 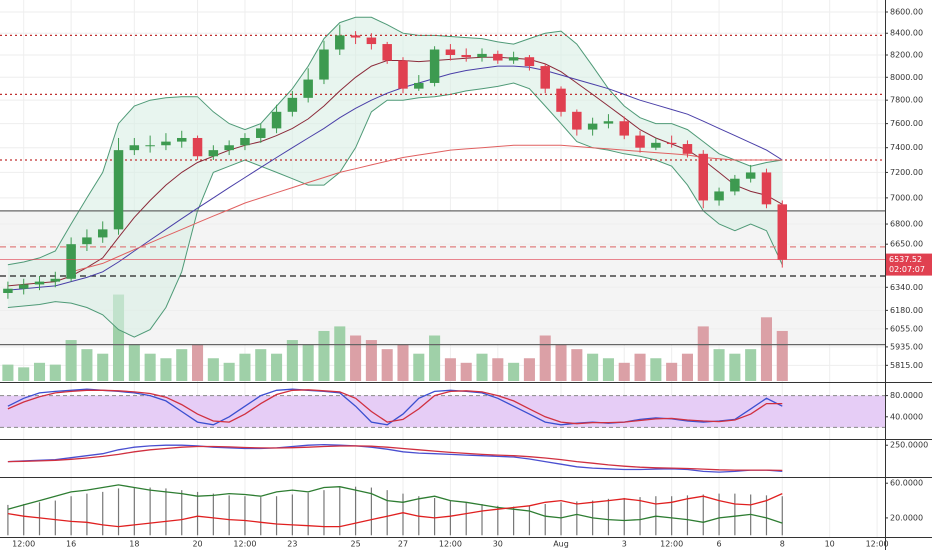 What do you see at coordinates (561, 544) in the screenshot?
I see `x-tick-label: Aug` at bounding box center [561, 544].